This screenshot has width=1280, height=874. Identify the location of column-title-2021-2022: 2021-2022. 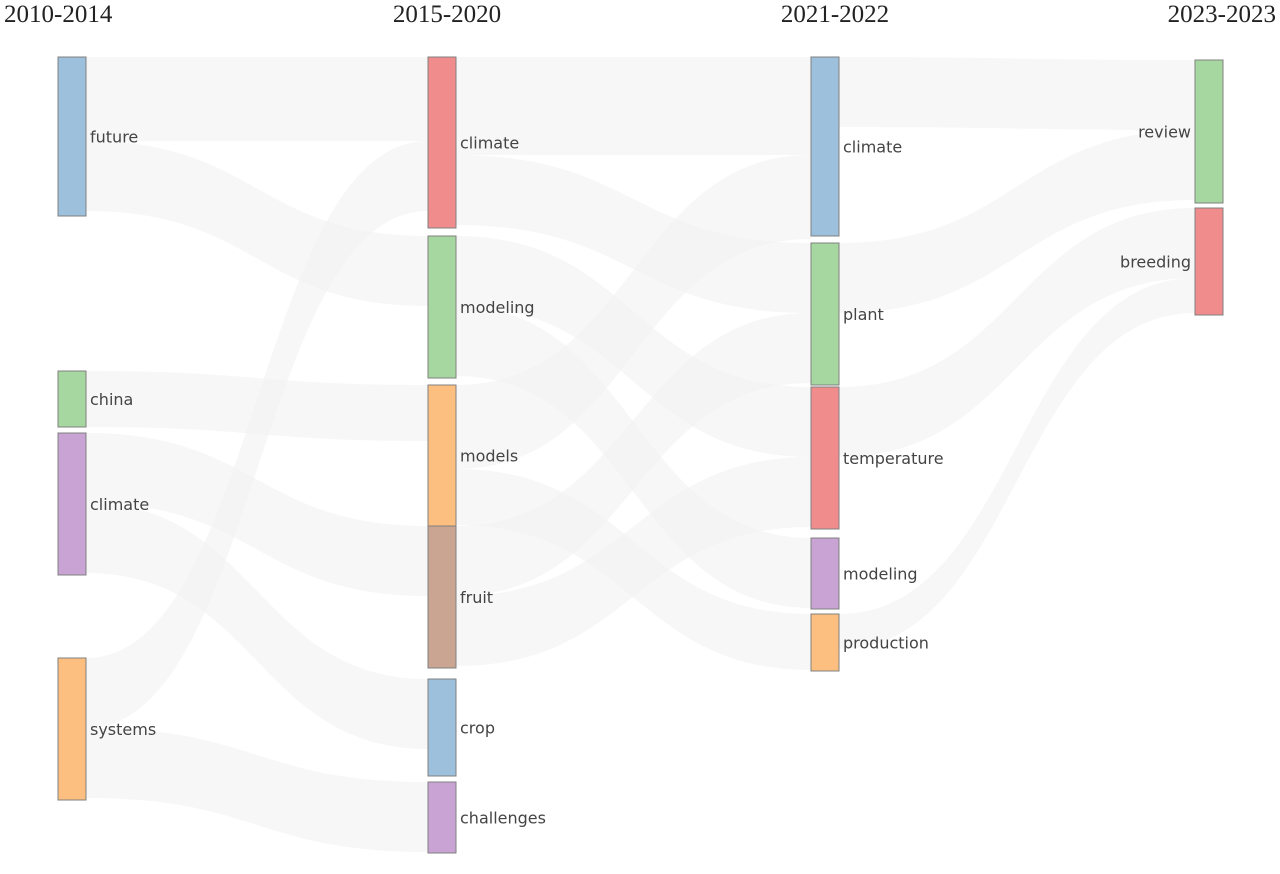
(835, 14).